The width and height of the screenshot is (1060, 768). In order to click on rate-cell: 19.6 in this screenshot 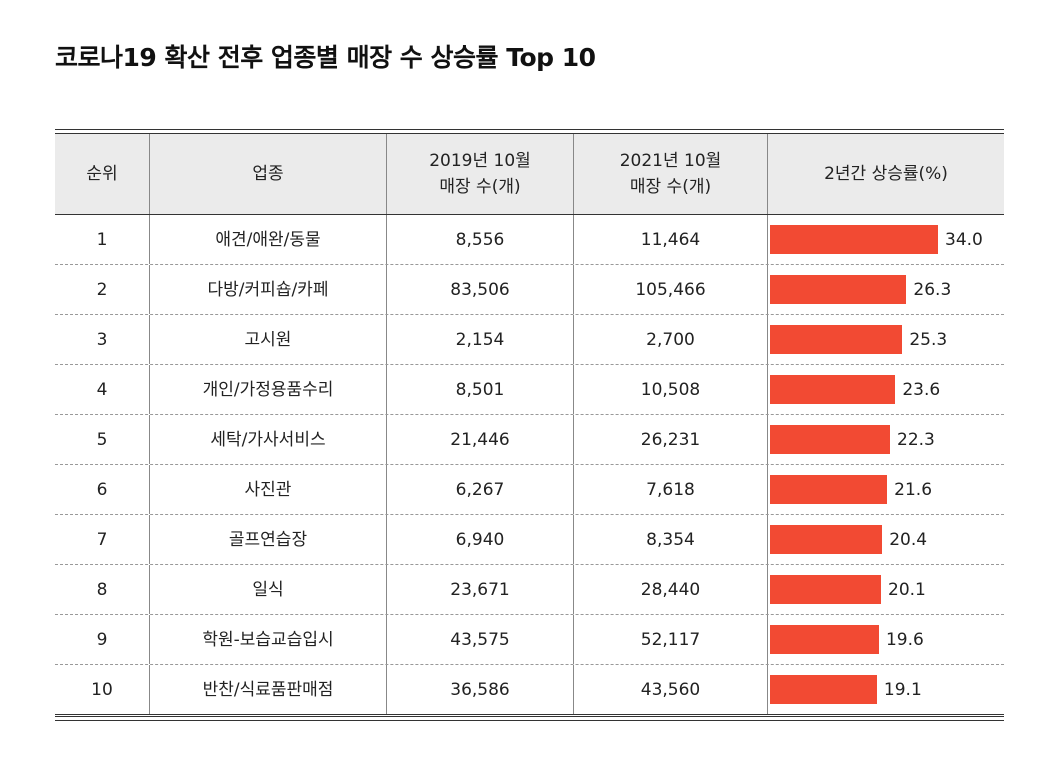, I will do `click(886, 639)`.